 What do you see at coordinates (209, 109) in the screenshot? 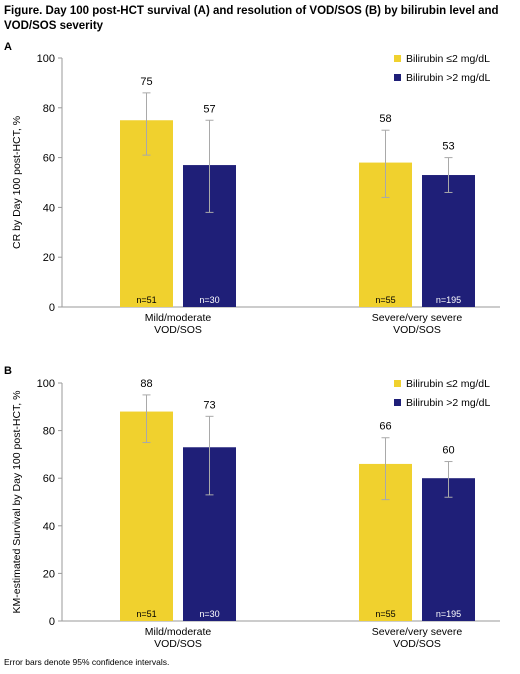
I see `data-label: 57` at bounding box center [209, 109].